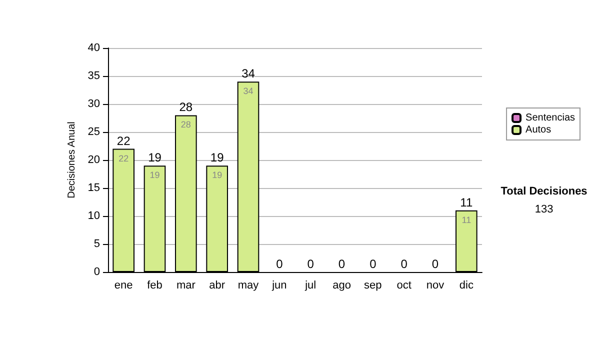 This screenshot has height=340, width=600. I want to click on y-tick-label: 35, so click(94, 76).